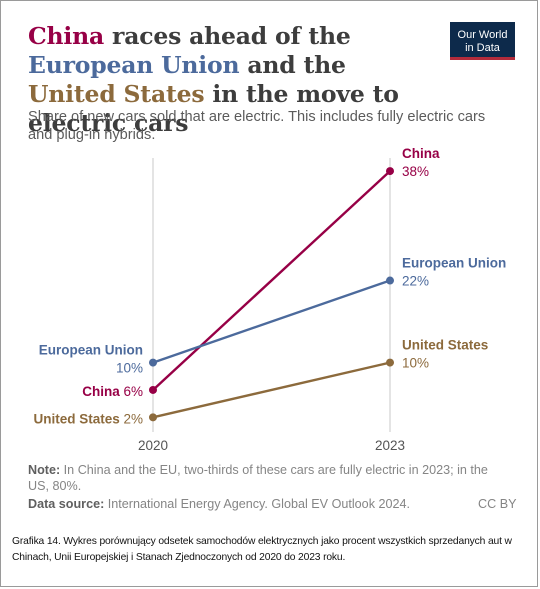 The height and width of the screenshot is (589, 540). What do you see at coordinates (44, 470) in the screenshot?
I see `note-label: Note:` at bounding box center [44, 470].